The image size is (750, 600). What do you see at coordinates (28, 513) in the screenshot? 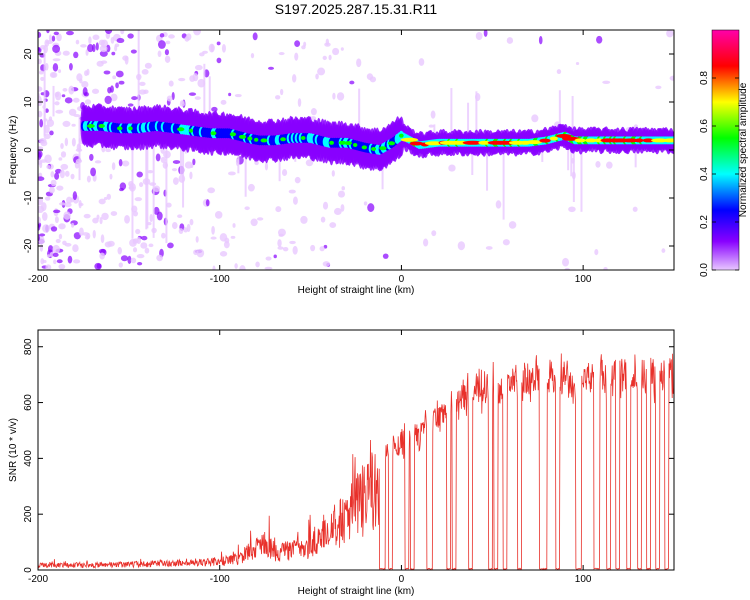
I see `y-tick-label: 200` at bounding box center [28, 513].